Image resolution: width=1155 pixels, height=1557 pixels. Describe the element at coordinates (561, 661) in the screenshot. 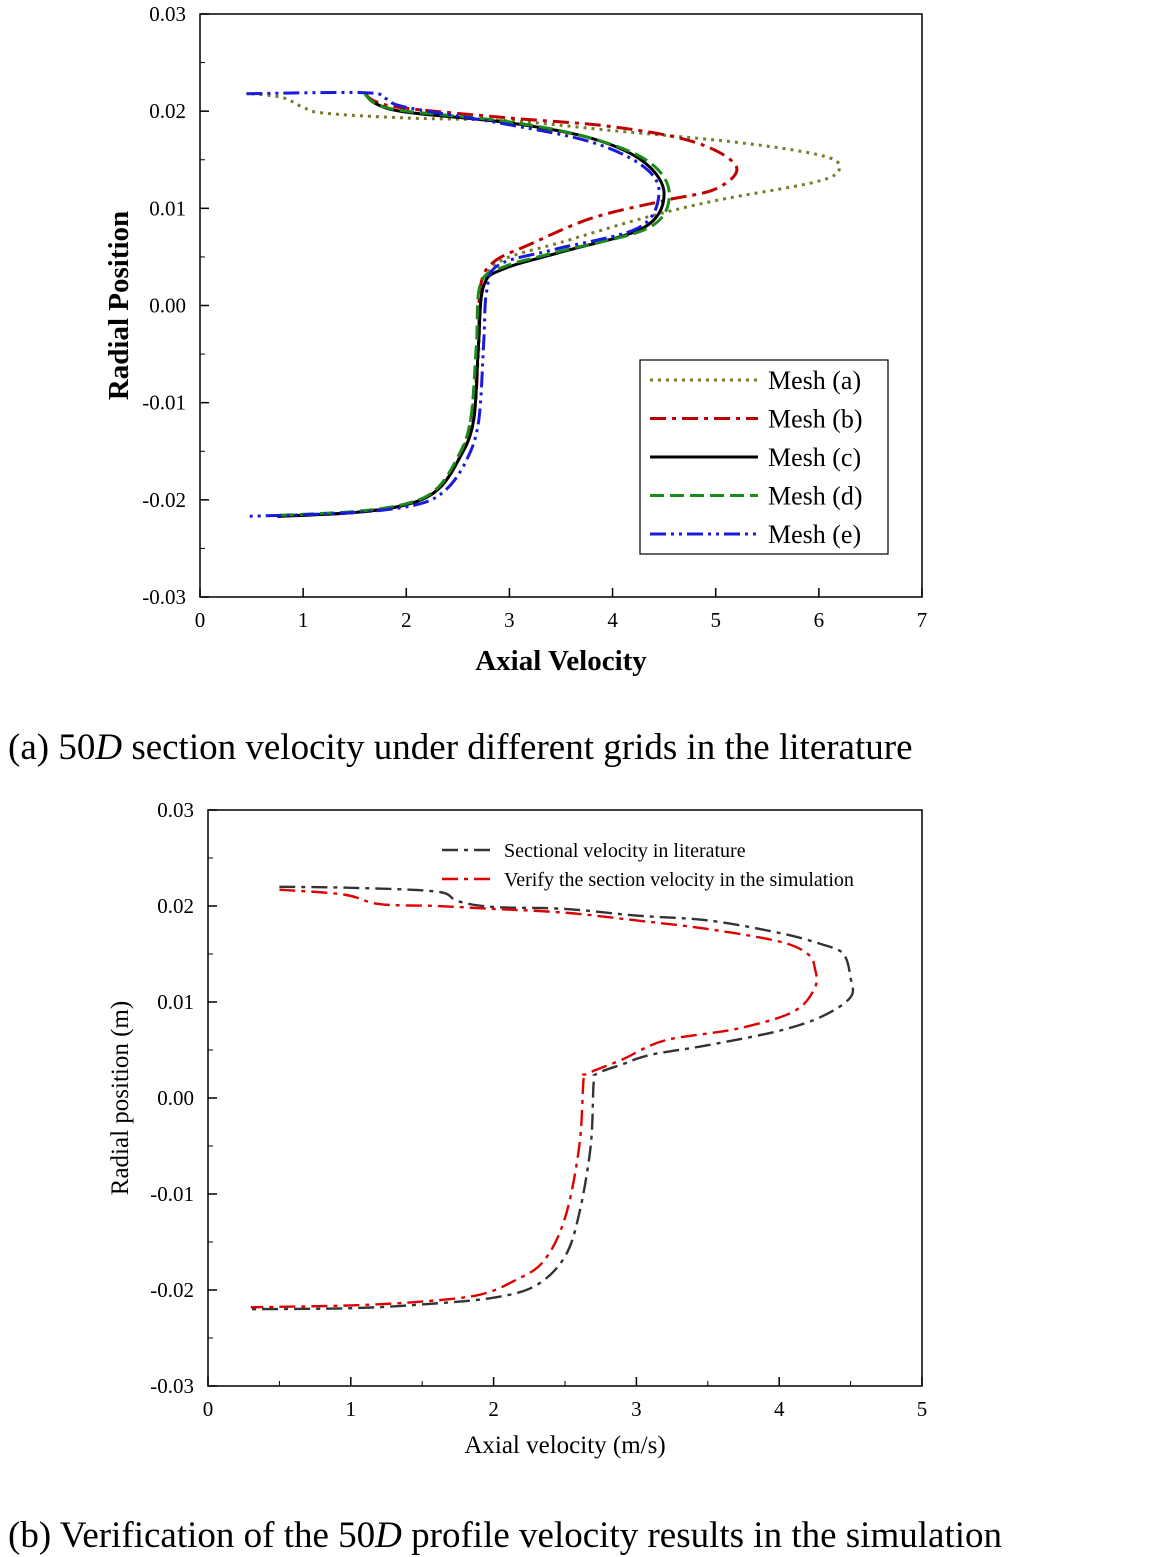

I see `panel-a-x-axis-label: Axial Velocity` at that location.